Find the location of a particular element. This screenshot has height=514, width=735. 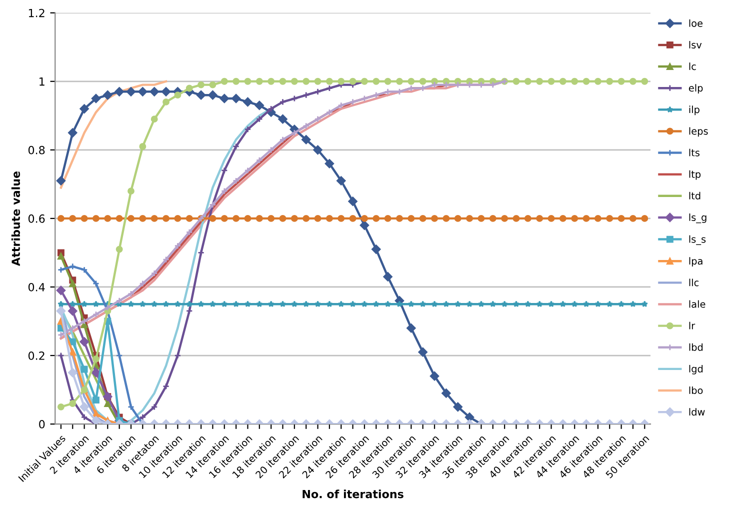

legend-label: lpa is located at coordinates (695, 262).